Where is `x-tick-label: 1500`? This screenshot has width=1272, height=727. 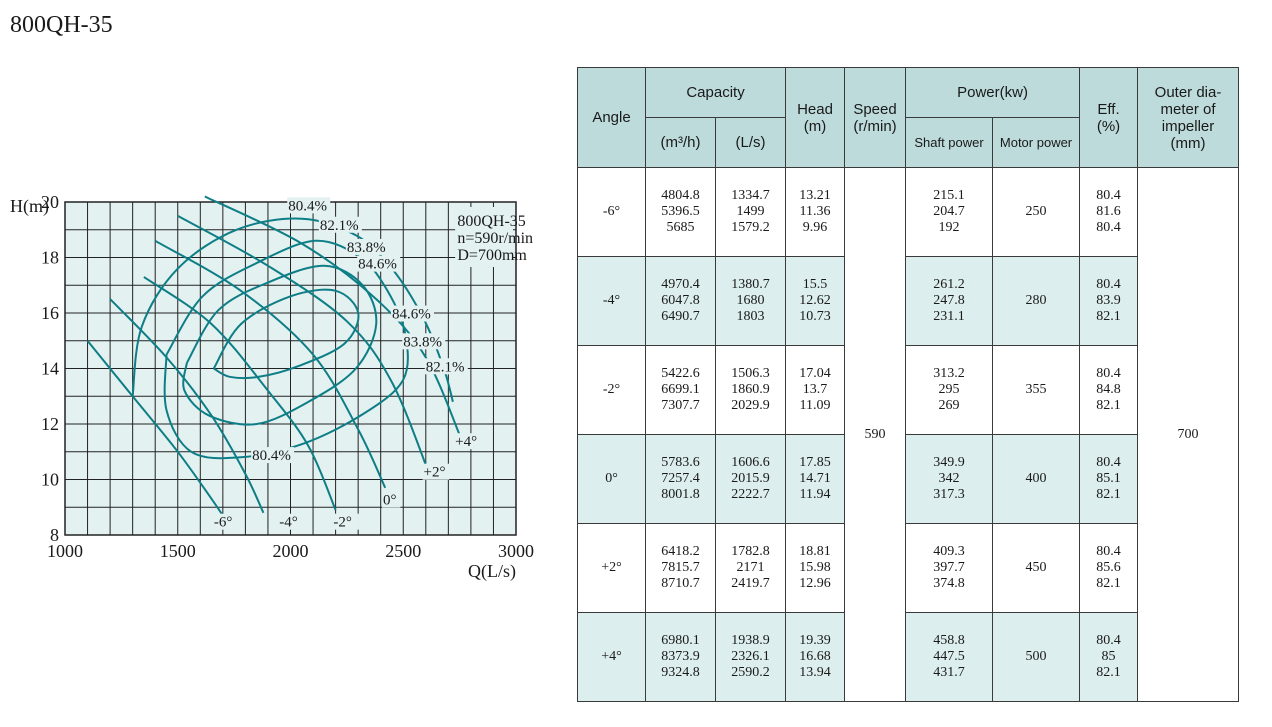 x-tick-label: 1500 is located at coordinates (178, 551).